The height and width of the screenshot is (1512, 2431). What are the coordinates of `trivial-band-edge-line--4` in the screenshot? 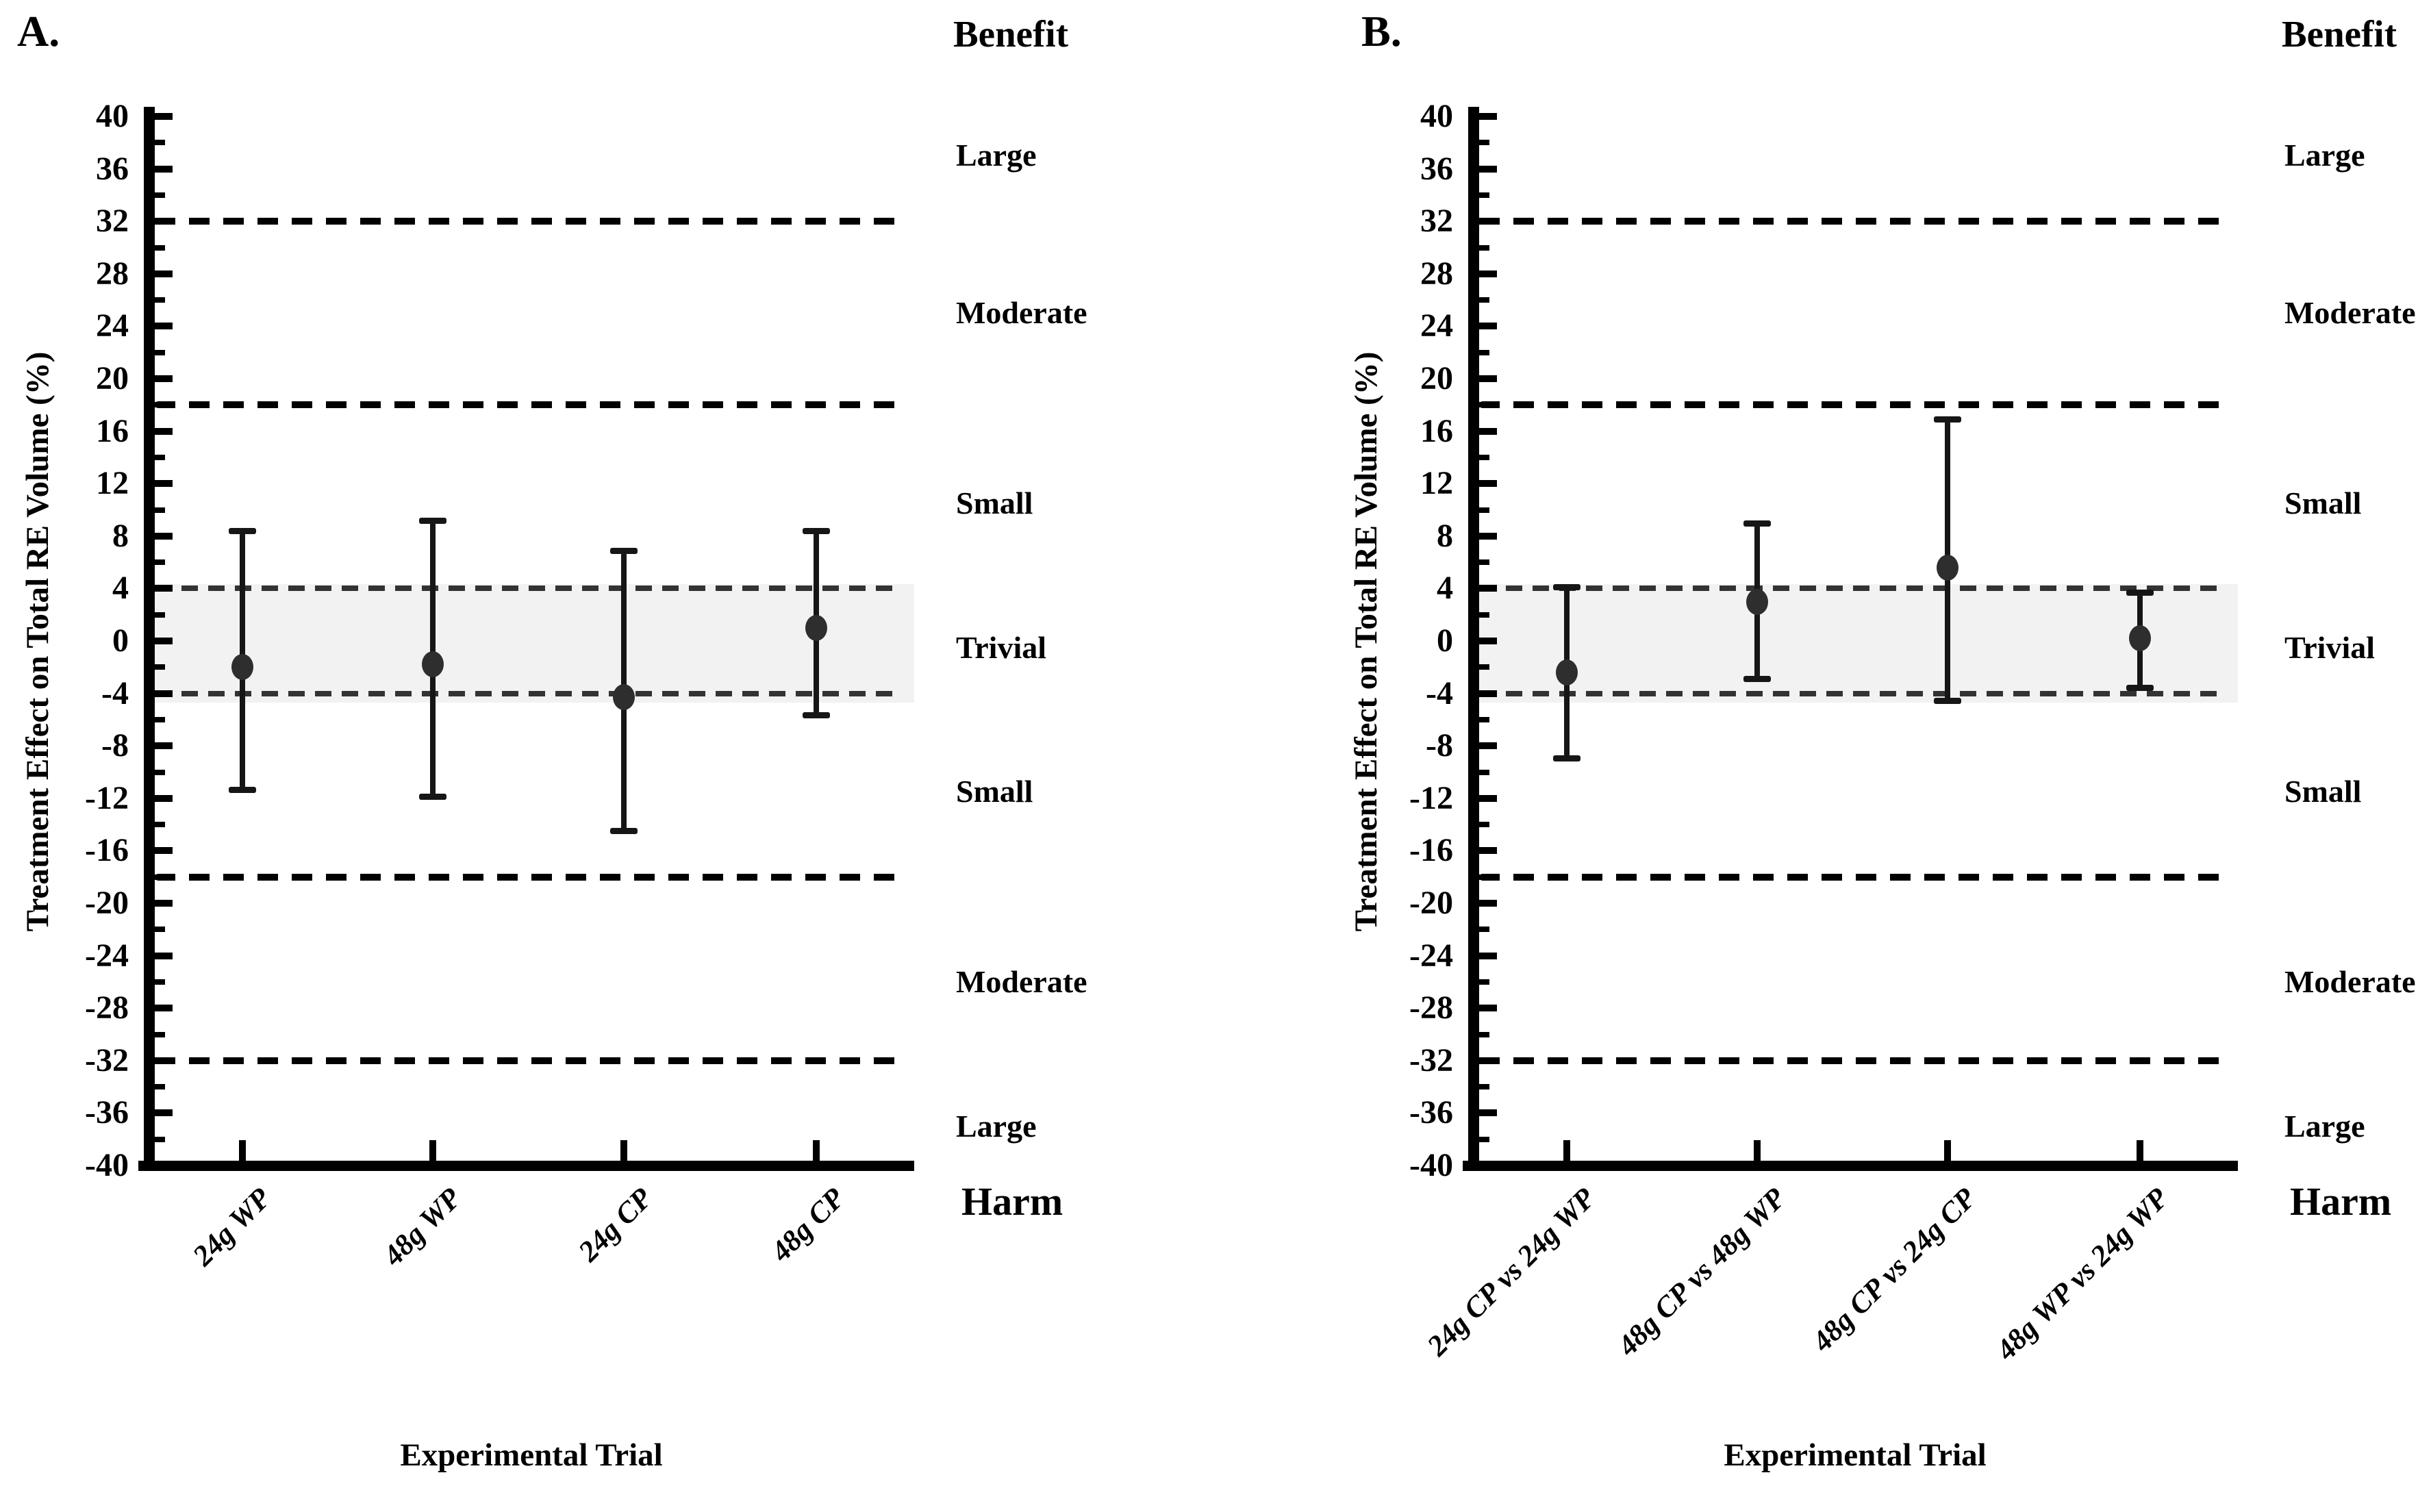 It's located at (527, 693).